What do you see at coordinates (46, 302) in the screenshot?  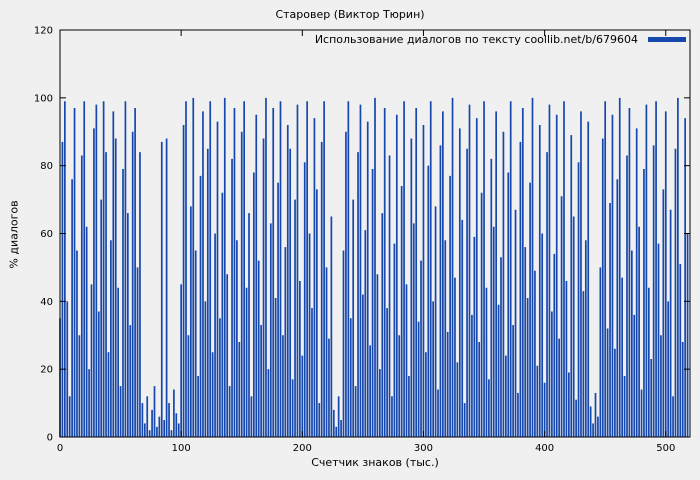 I see `svg-text: 40` at bounding box center [46, 302].